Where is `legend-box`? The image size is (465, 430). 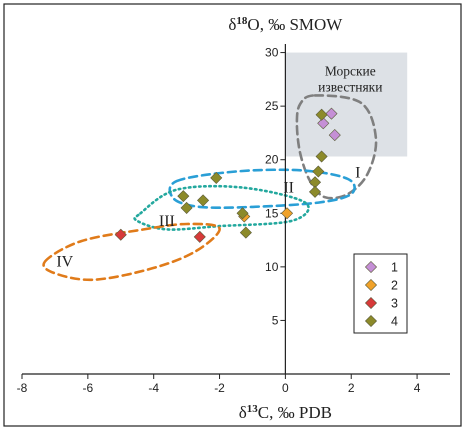
legend-box is located at coordinates (380, 293).